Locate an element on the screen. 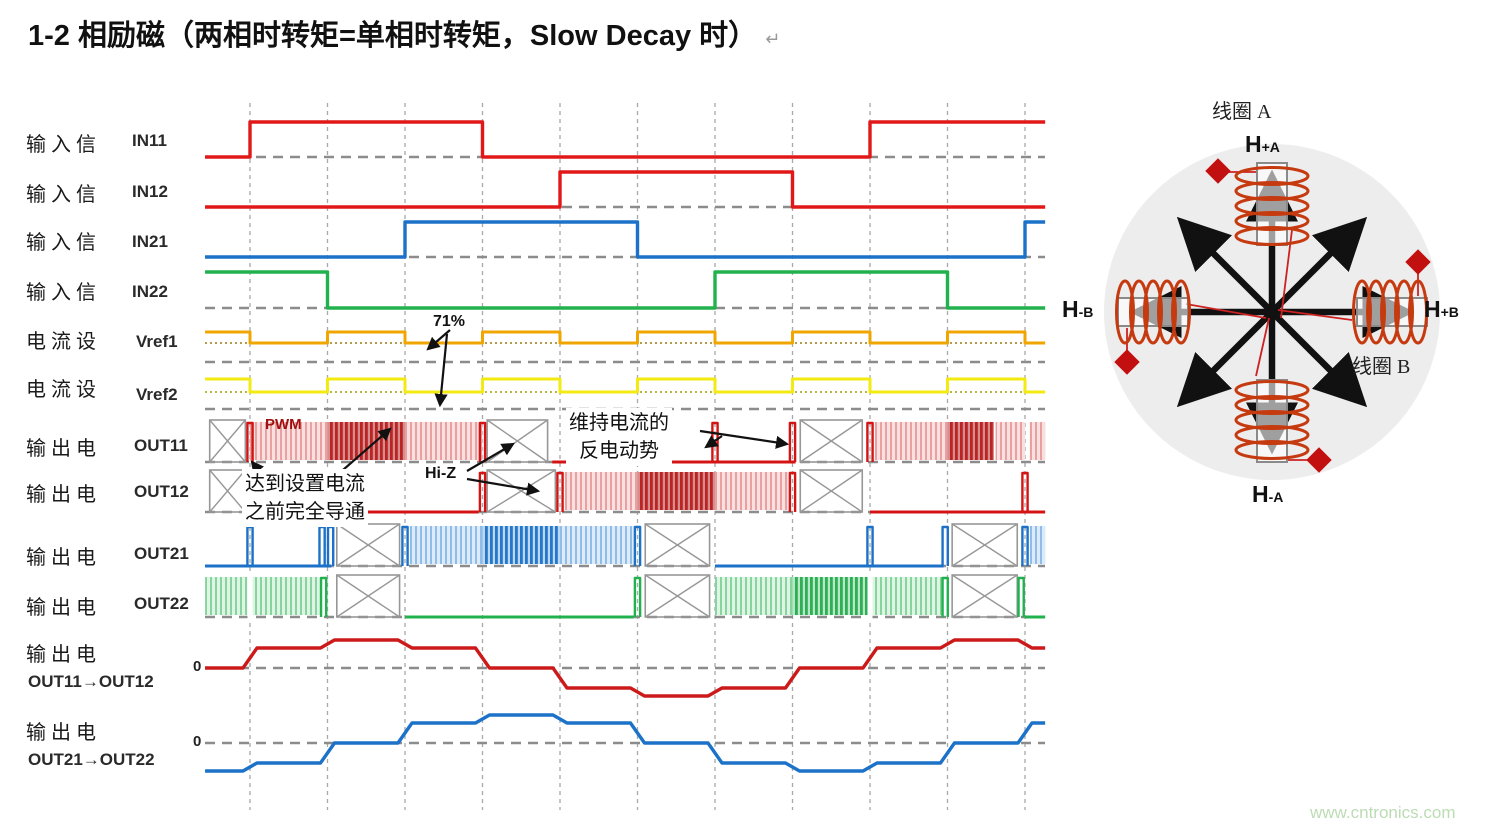 The width and height of the screenshot is (1496, 836). row-label-ib: OUT21→OUT22 is located at coordinates (91, 759).